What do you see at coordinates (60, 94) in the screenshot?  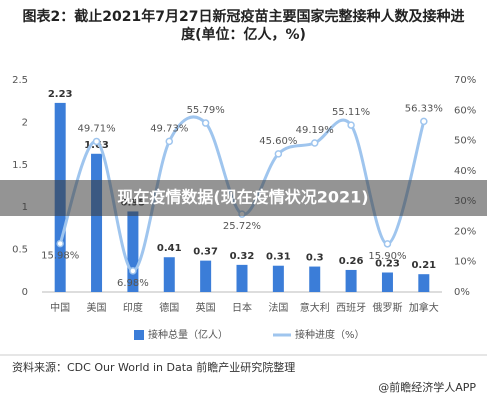 I see `bar-value-label: 2.23` at bounding box center [60, 94].